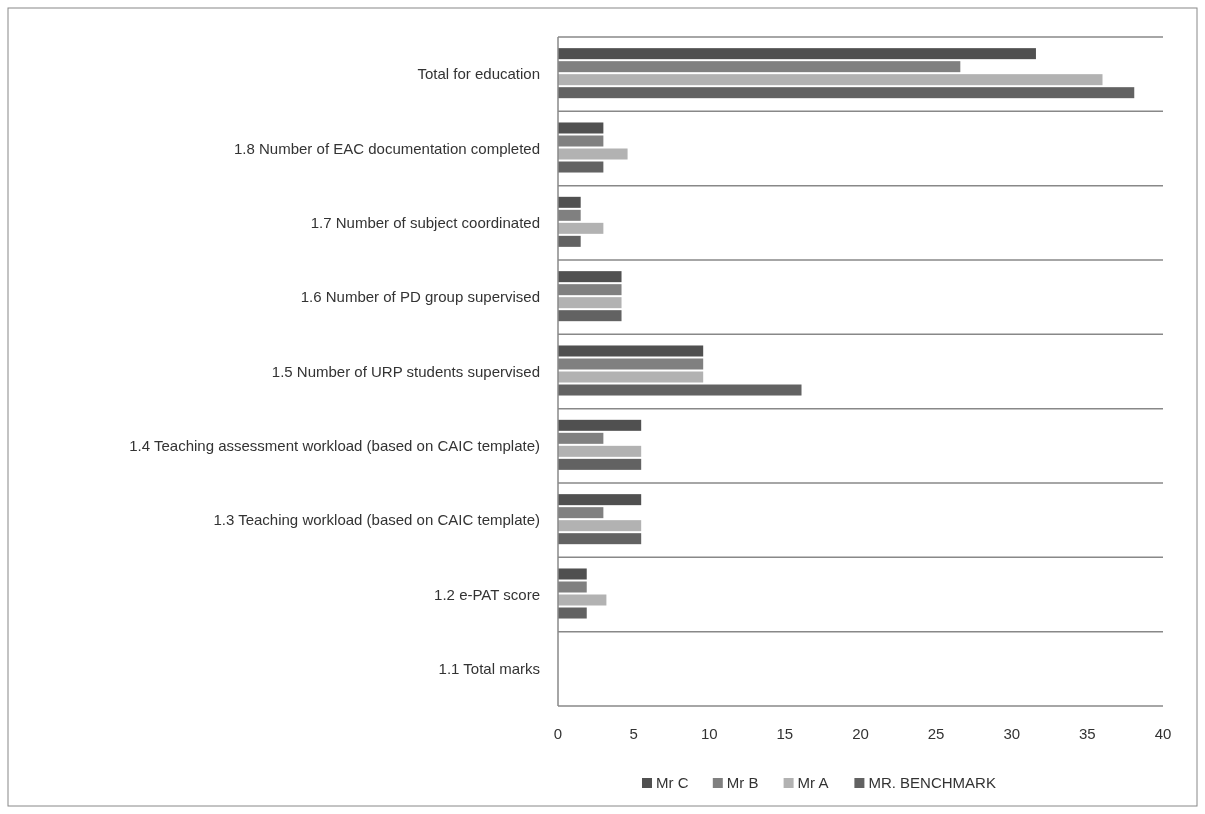 Image resolution: width=1205 pixels, height=814 pixels. Describe the element at coordinates (376, 520) in the screenshot. I see `y-tick-label: 1.3 Teaching workload (based on CAIC template)` at that location.